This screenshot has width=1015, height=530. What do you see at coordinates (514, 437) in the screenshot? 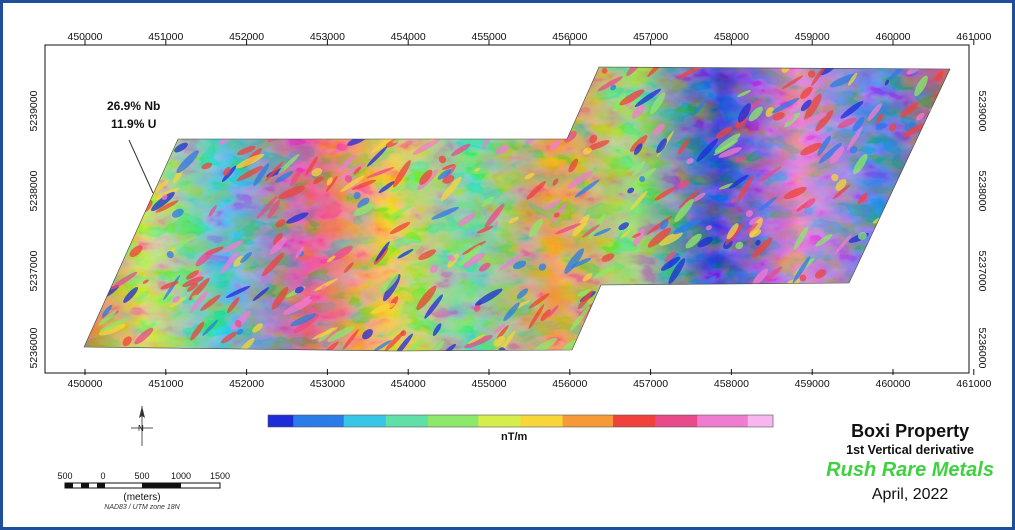
I see `legend-unit: nT/m` at bounding box center [514, 437].